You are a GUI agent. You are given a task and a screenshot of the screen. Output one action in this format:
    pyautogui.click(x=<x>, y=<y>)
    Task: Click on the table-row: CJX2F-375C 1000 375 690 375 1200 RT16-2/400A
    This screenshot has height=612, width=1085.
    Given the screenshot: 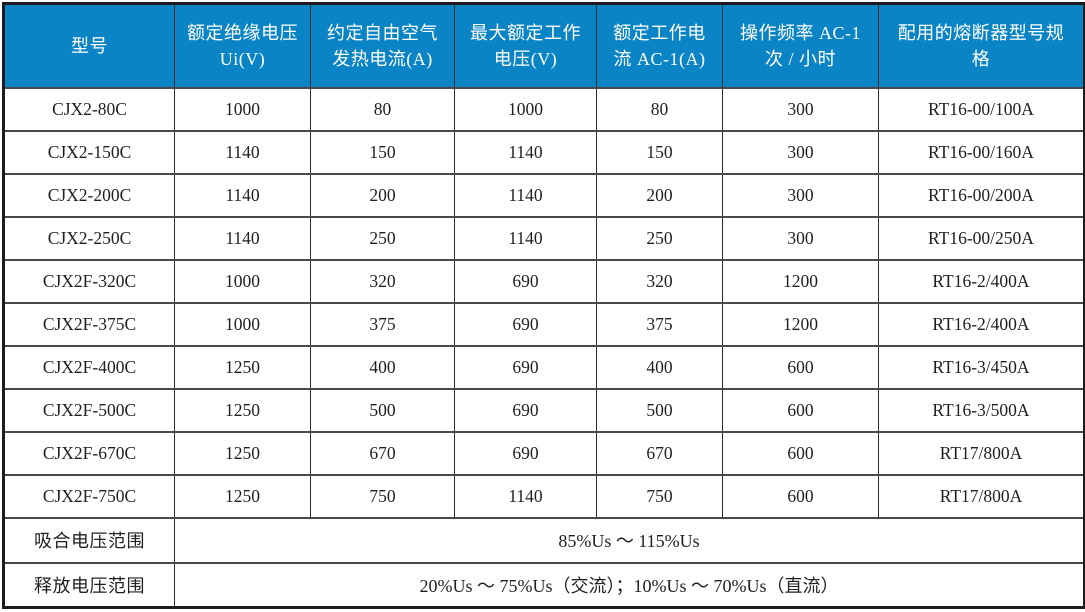 What is the action you would take?
    pyautogui.click(x=544, y=324)
    